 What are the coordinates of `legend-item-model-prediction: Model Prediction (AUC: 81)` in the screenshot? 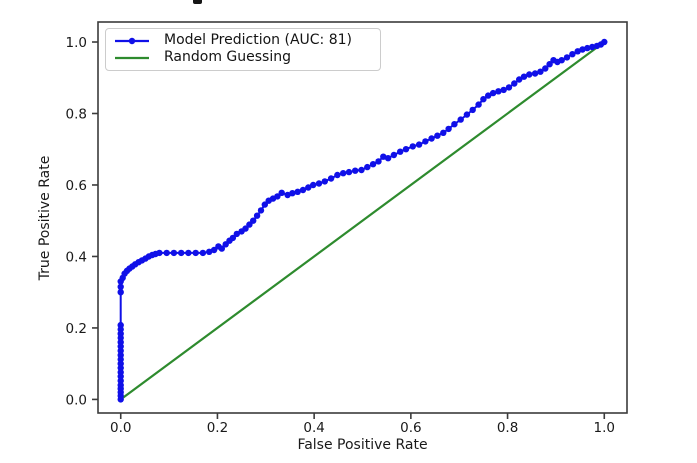 It's located at (243, 40).